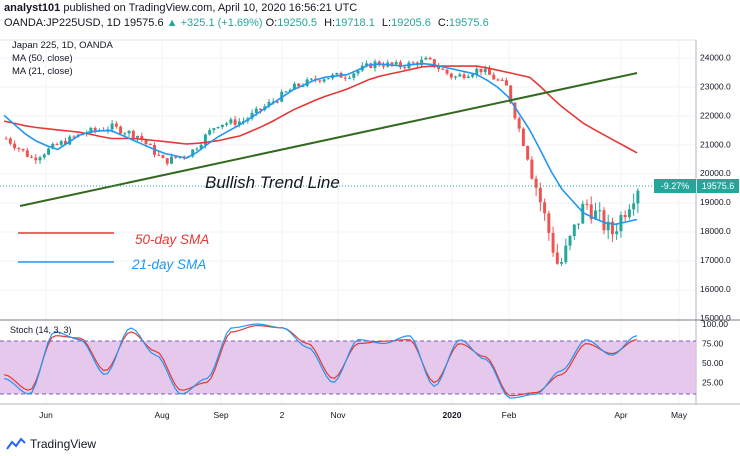 The width and height of the screenshot is (740, 456). I want to click on stoch-tick-label: 100.00, so click(715, 324).